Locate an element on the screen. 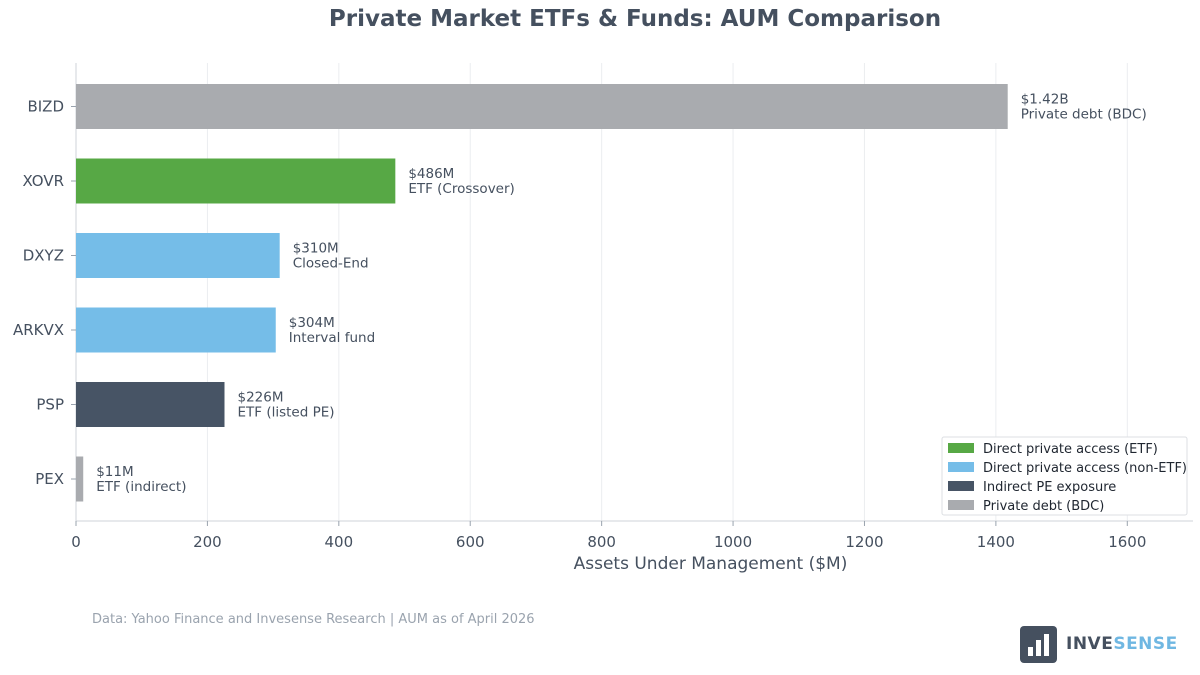 The image size is (1200, 675). legend-label: Private debt (BDC) is located at coordinates (1043, 506).